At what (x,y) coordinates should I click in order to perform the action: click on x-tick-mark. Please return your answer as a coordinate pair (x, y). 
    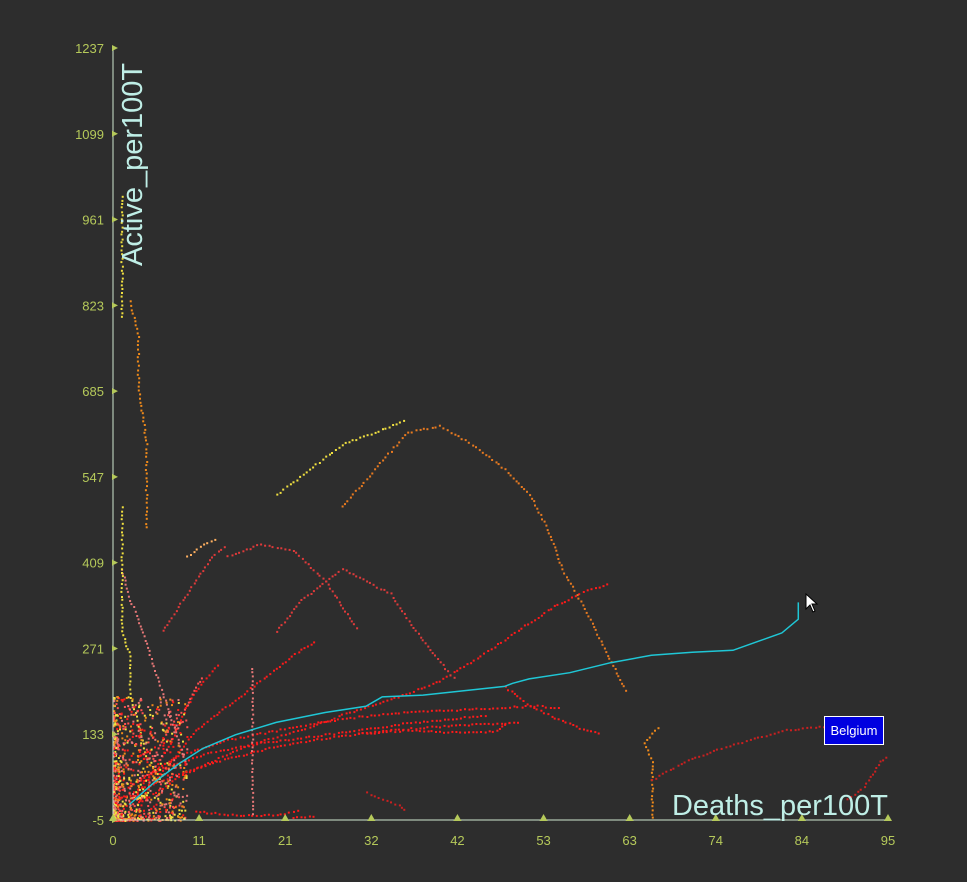
    Looking at the image, I should click on (457, 817).